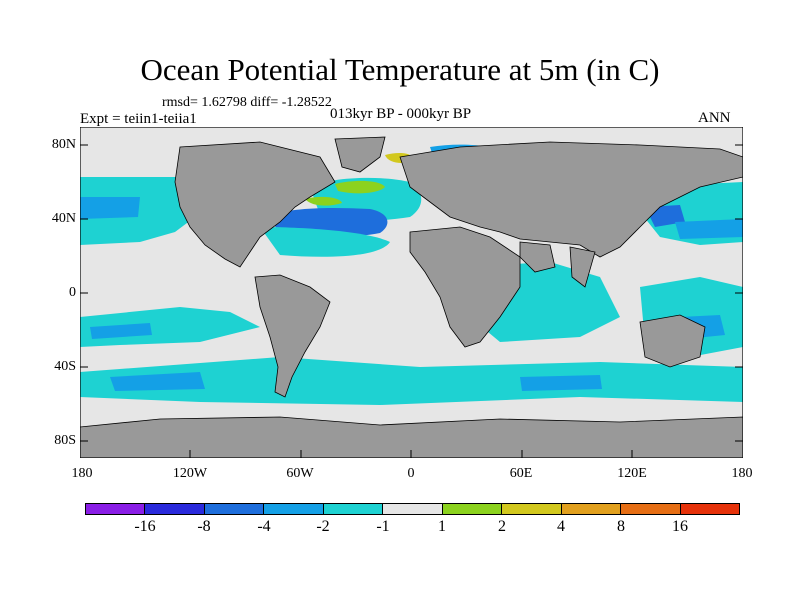 The height and width of the screenshot is (600, 800). Describe the element at coordinates (190, 473) in the screenshot. I see `lon-label-120w: 120W` at that location.